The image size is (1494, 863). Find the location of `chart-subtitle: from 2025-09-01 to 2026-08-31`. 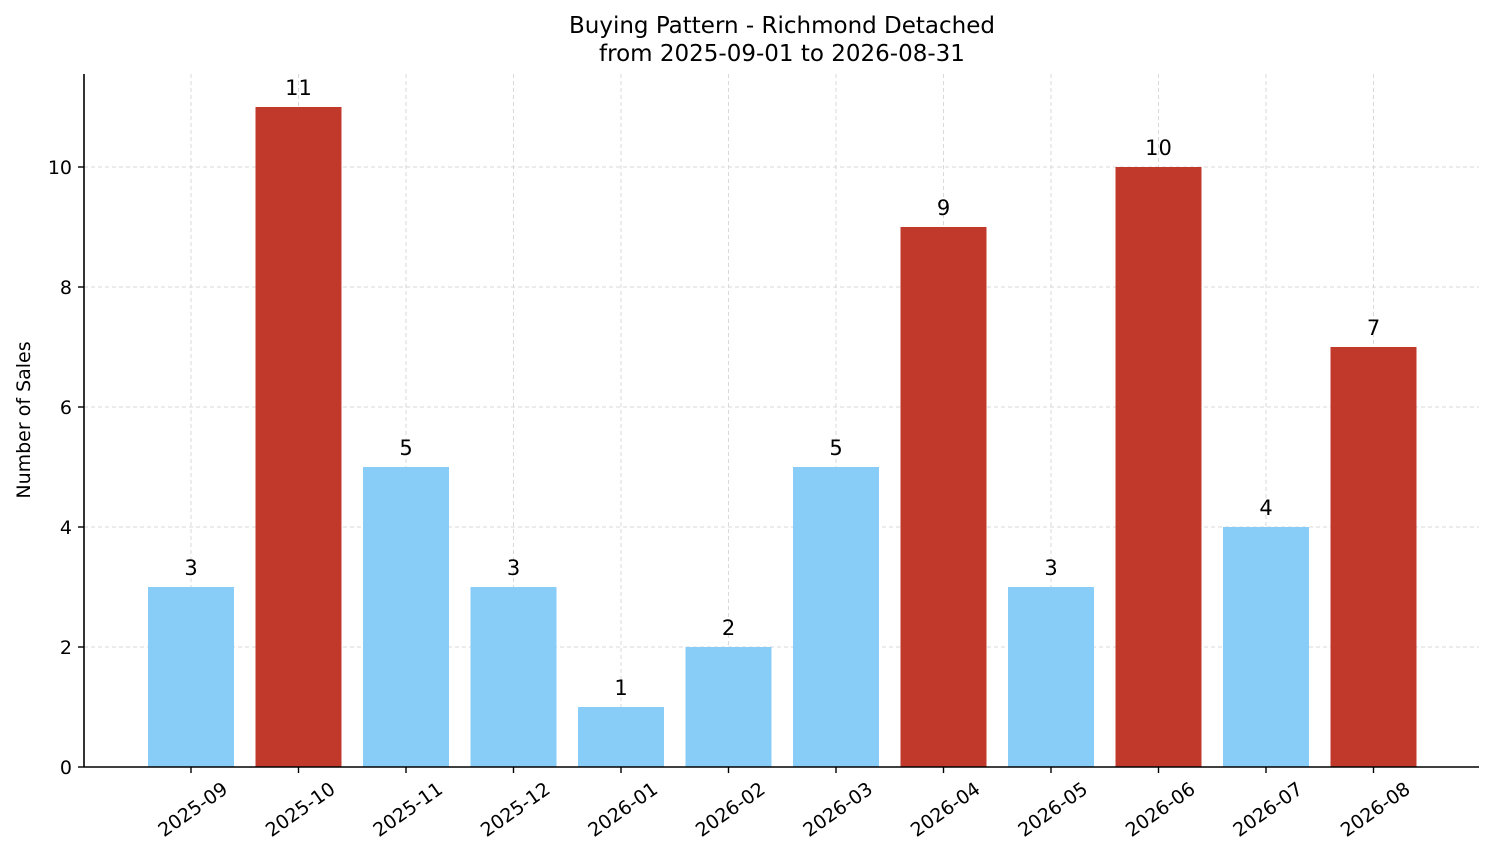

chart-subtitle: from 2025-09-01 to 2026-08-31 is located at coordinates (782, 54).